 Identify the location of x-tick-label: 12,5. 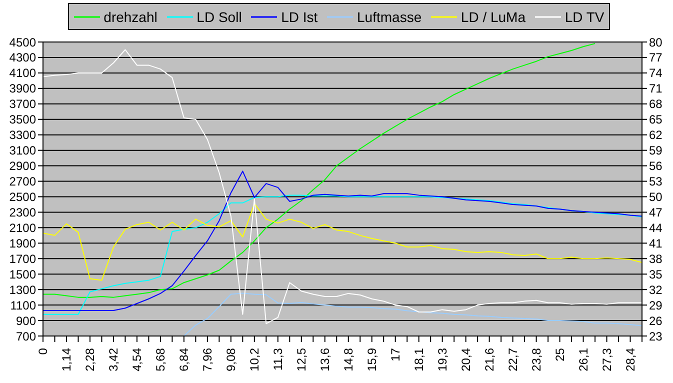
(301, 360).